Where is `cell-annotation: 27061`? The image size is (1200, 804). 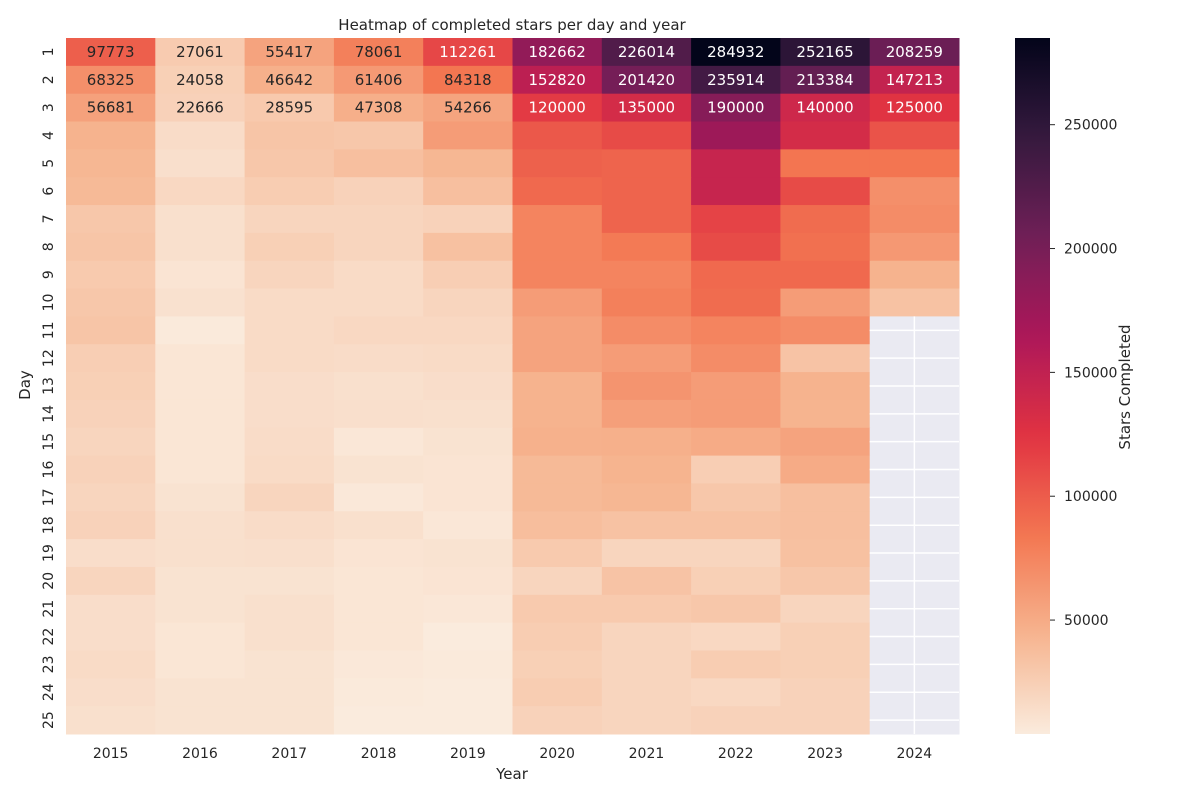 cell-annotation: 27061 is located at coordinates (200, 52).